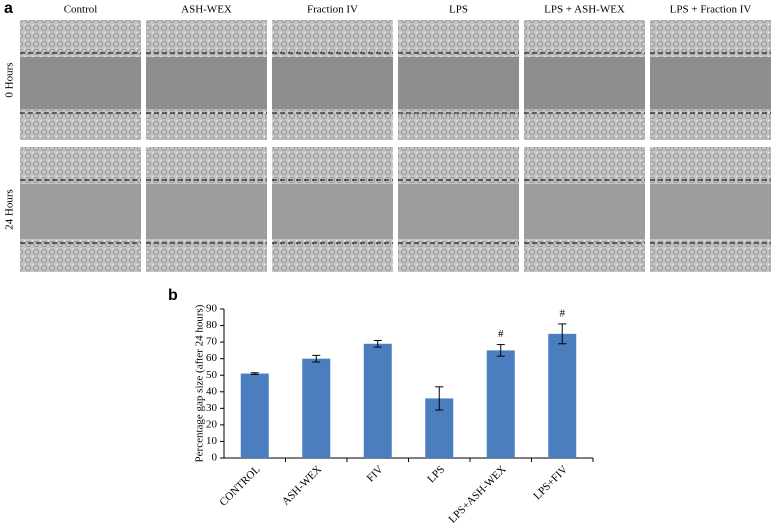 The height and width of the screenshot is (530, 778). Describe the element at coordinates (212, 424) in the screenshot. I see `y-tick-label: 20` at that location.